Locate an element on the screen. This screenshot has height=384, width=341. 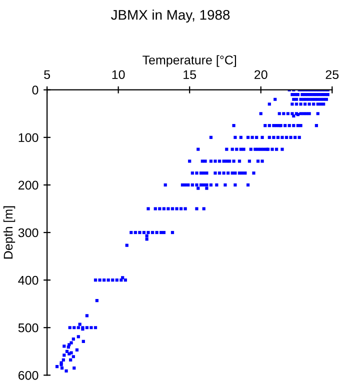
x-tick-label: 20 is located at coordinates (261, 75).